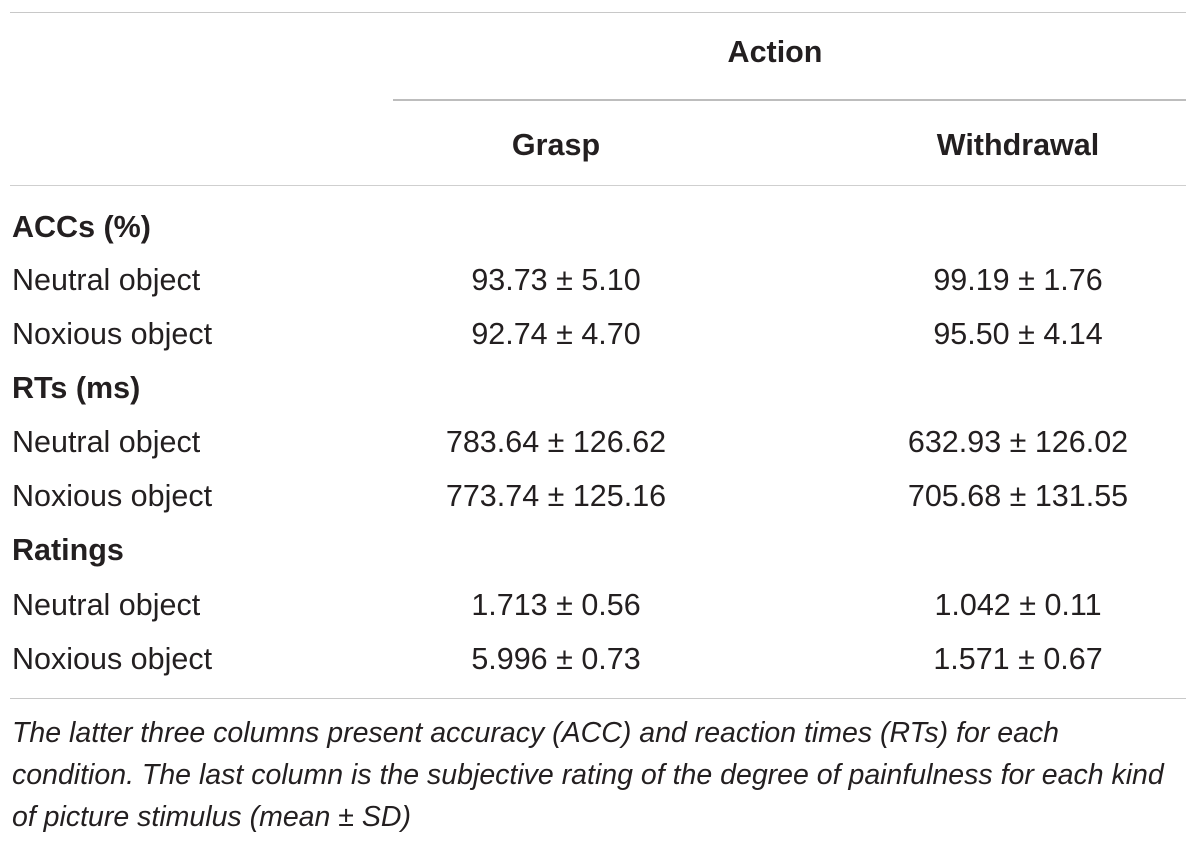  I want to click on grasp-value: 92.74 ± 4.70, so click(556, 334).